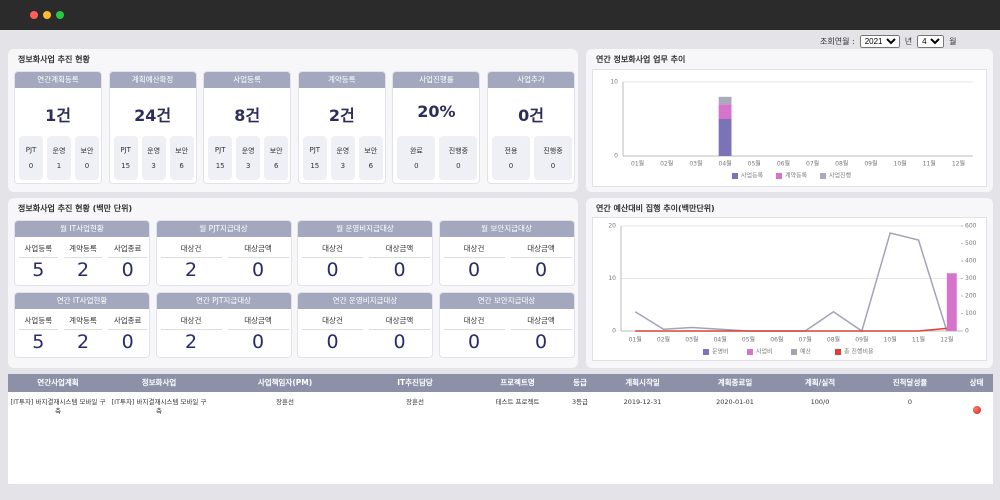  Describe the element at coordinates (820, 402) in the screenshot. I see `table-cell: 100/0` at that location.